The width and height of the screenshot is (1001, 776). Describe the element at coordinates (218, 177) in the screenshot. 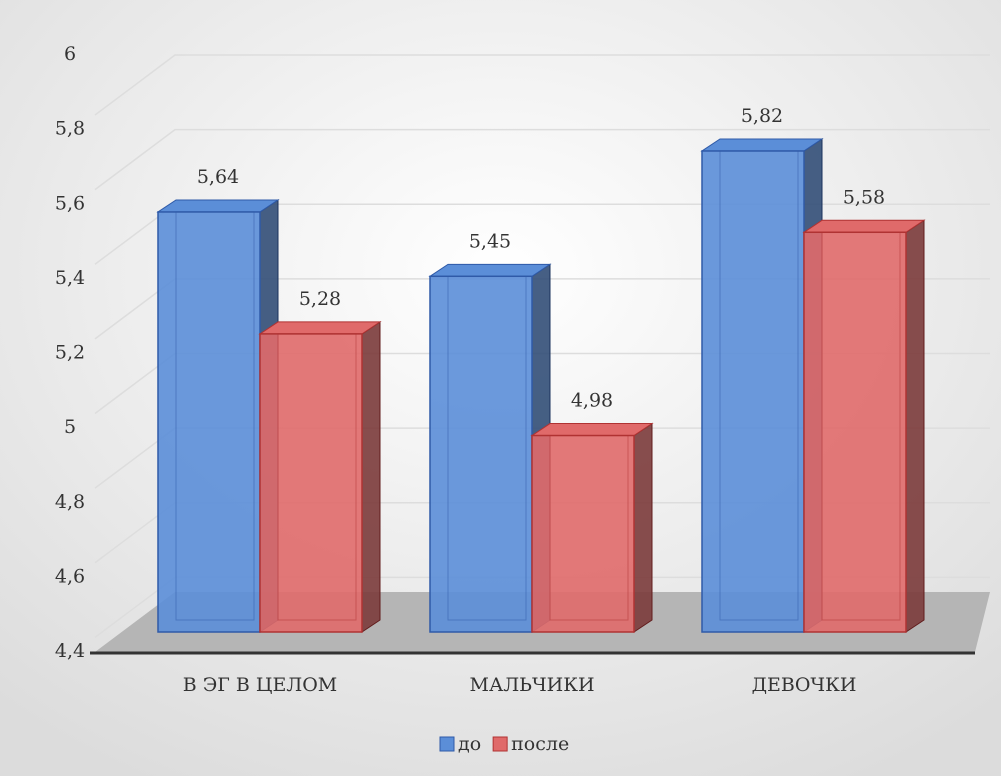

I see `data-label: 5,64` at that location.